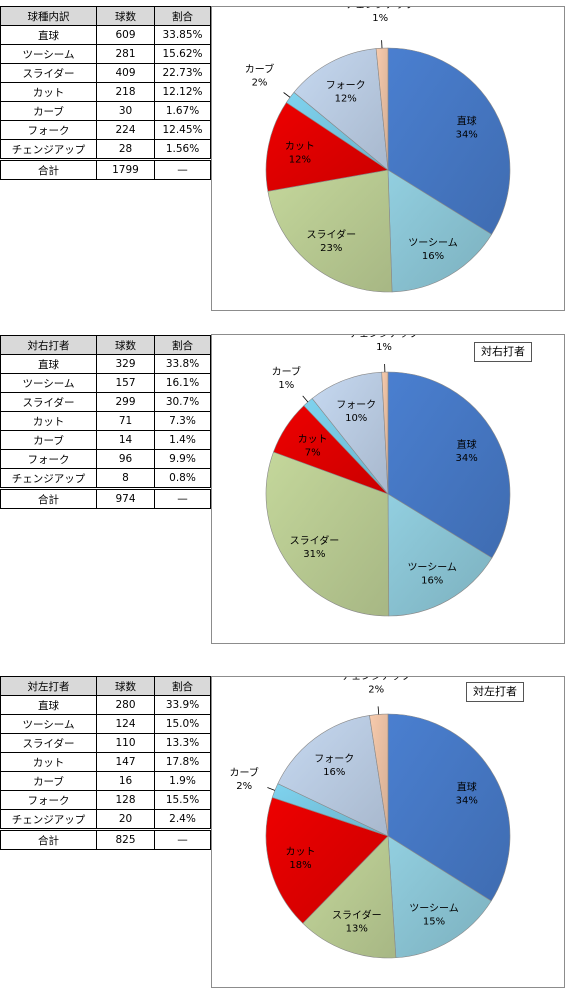 Image resolution: width=587 pixels, height=1004 pixels. Describe the element at coordinates (125, 724) in the screenshot. I see `pitch-count-cell: 124` at that location.